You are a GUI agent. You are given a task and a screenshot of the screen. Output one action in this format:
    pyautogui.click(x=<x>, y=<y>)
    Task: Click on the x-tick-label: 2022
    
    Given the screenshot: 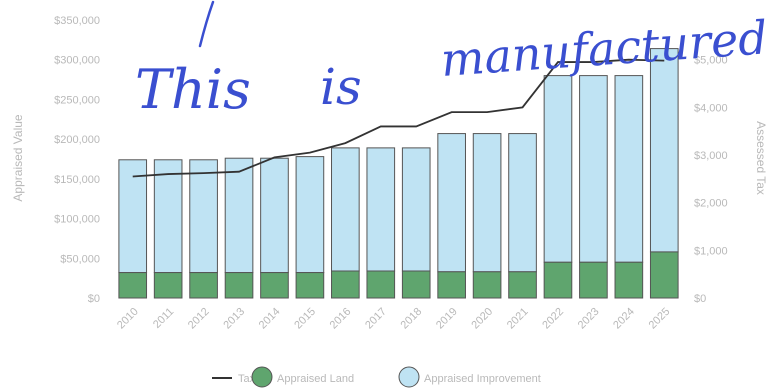 What is the action you would take?
    pyautogui.click(x=553, y=319)
    